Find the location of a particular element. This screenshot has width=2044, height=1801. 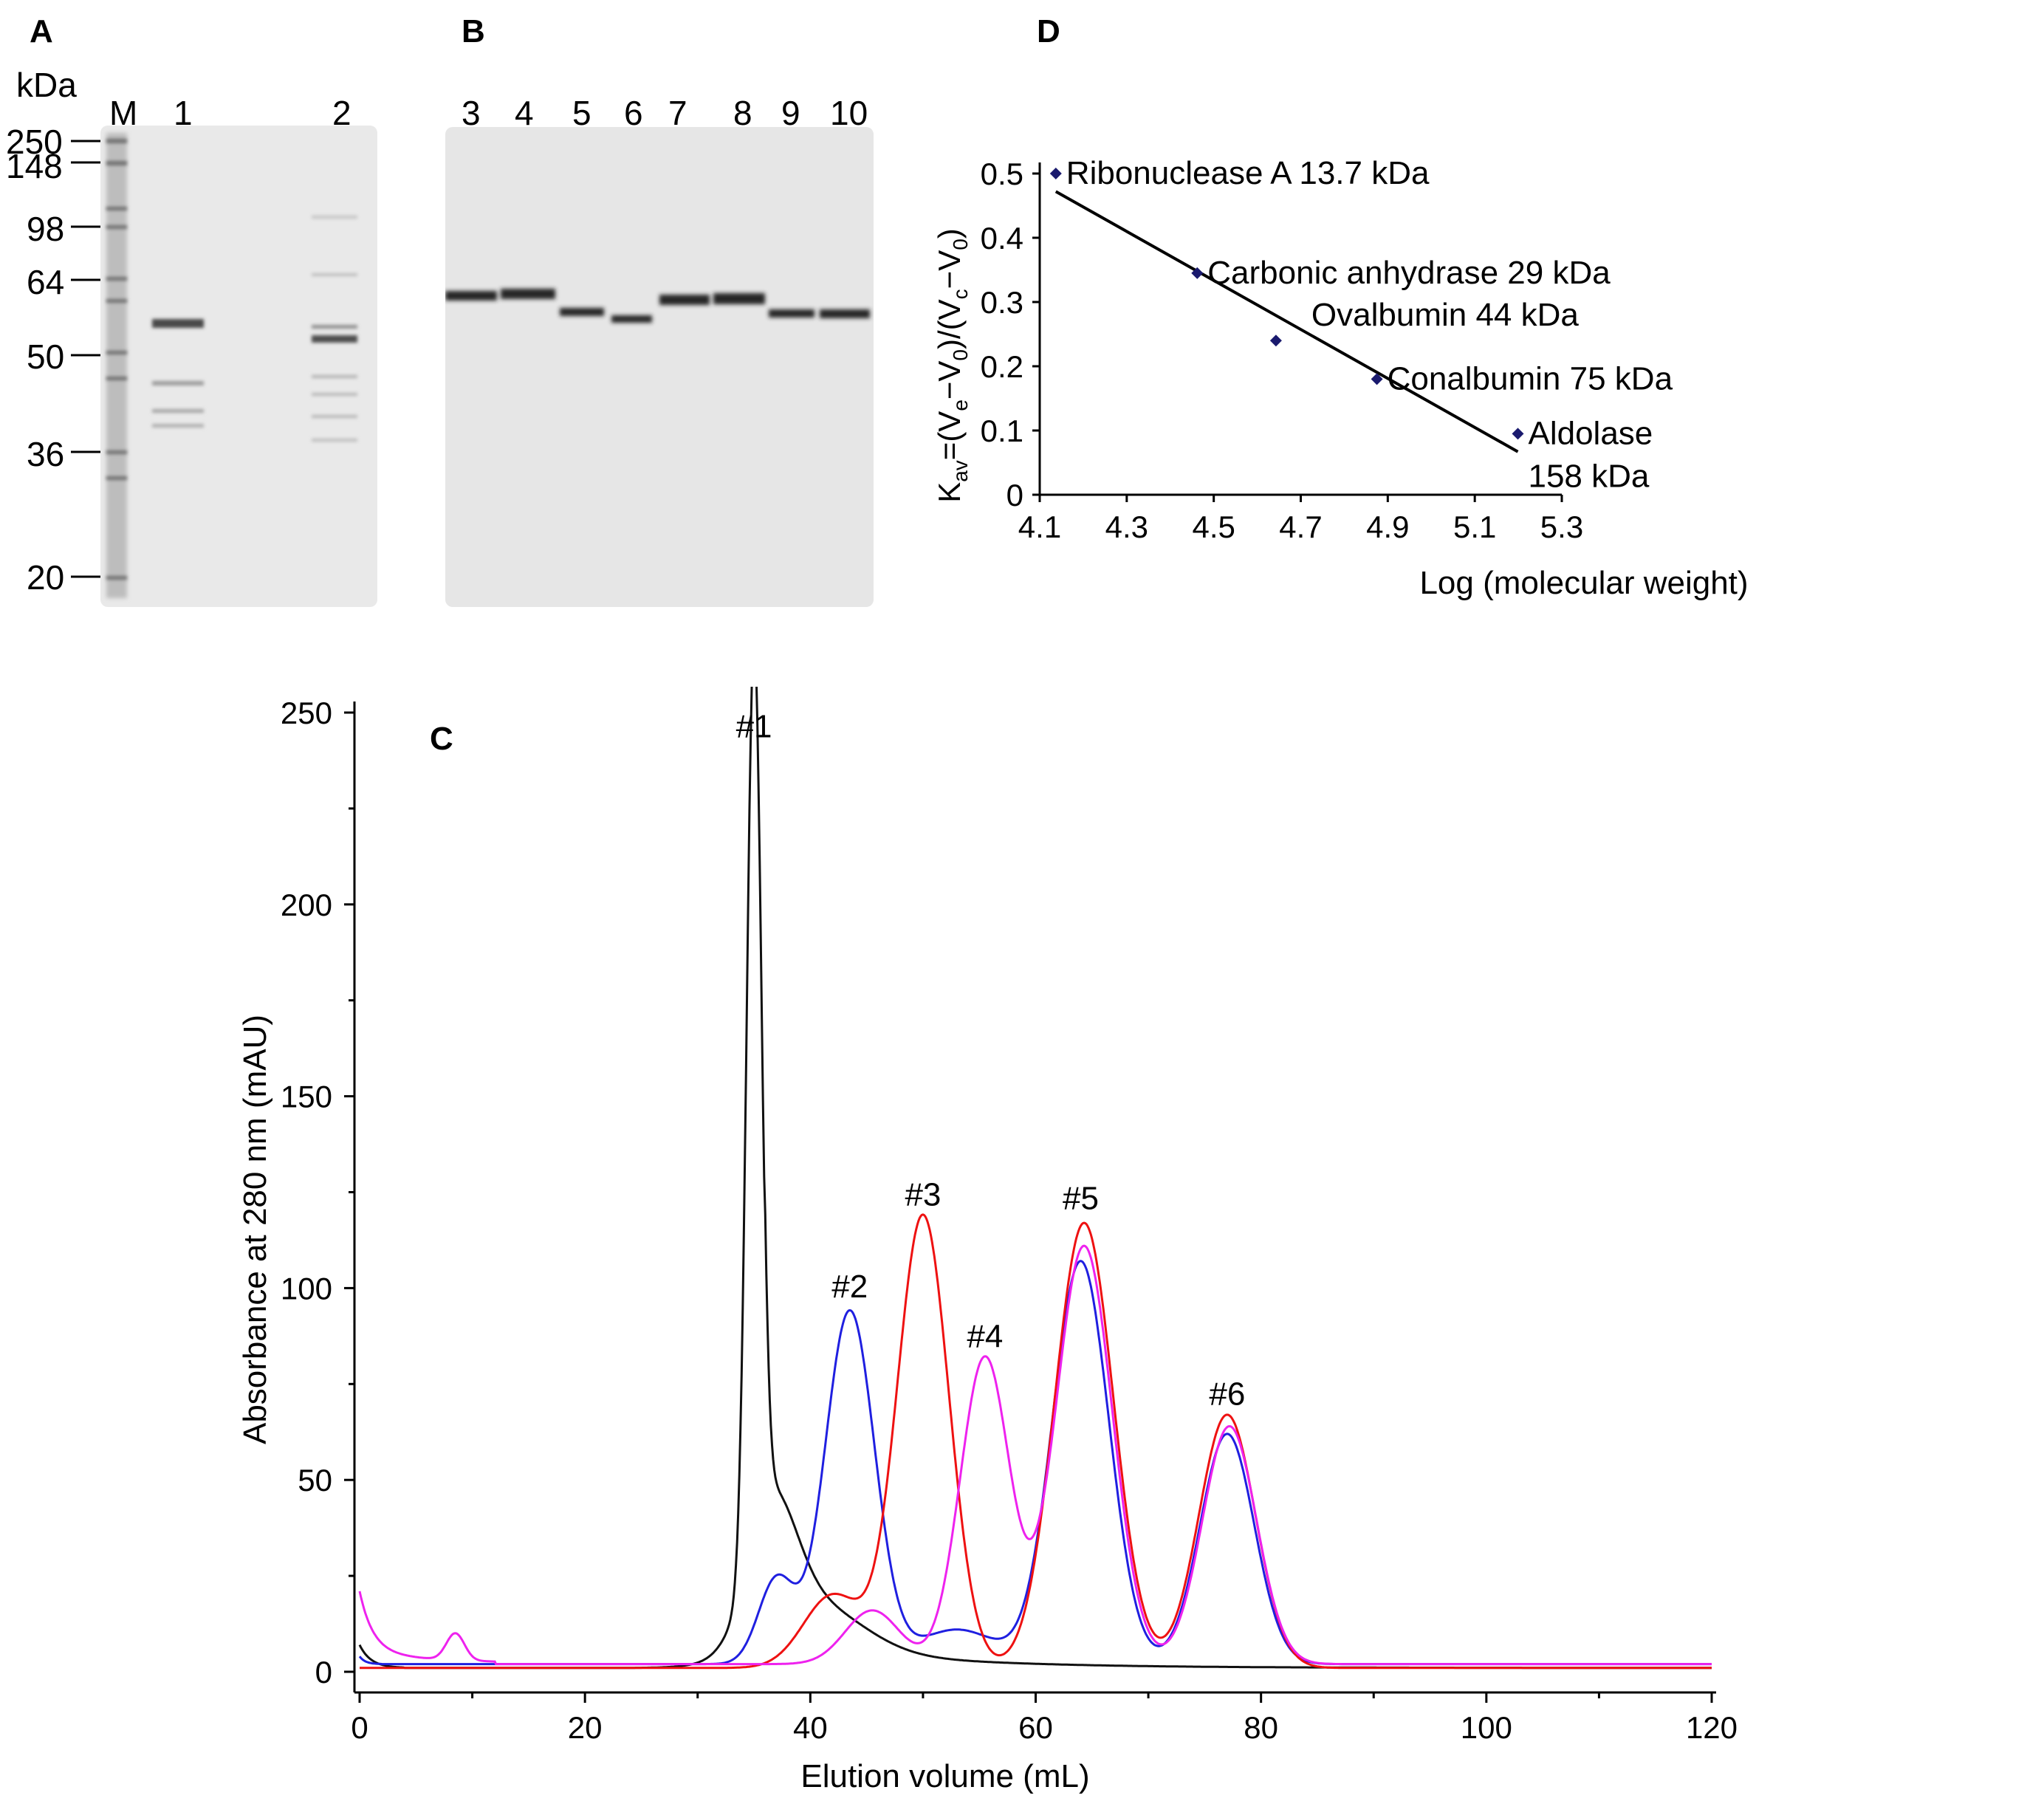

chart-d-x-tick-label: 4.5 is located at coordinates (1213, 527).